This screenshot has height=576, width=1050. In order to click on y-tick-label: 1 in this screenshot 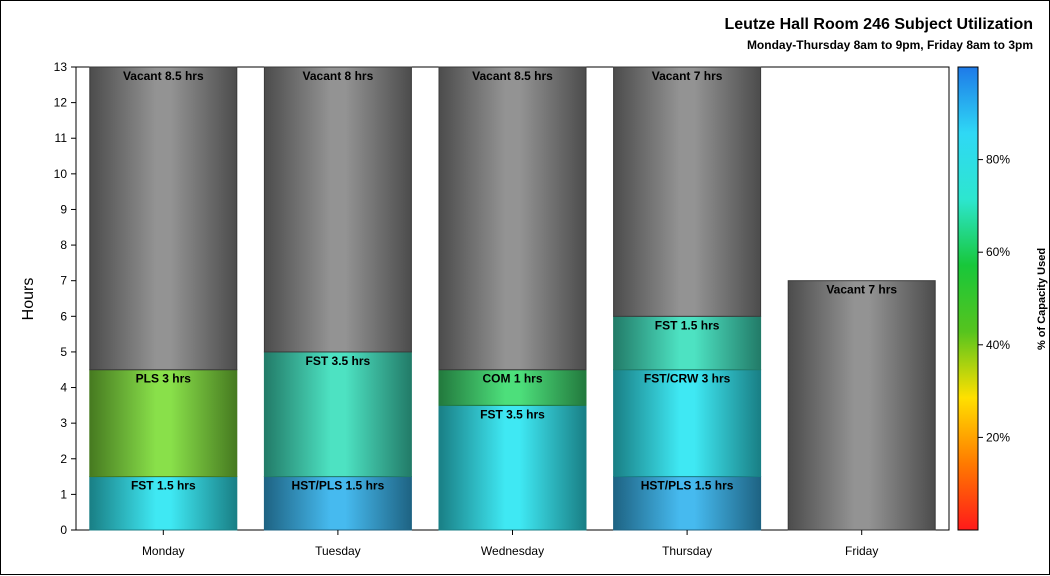, I will do `click(63, 494)`.